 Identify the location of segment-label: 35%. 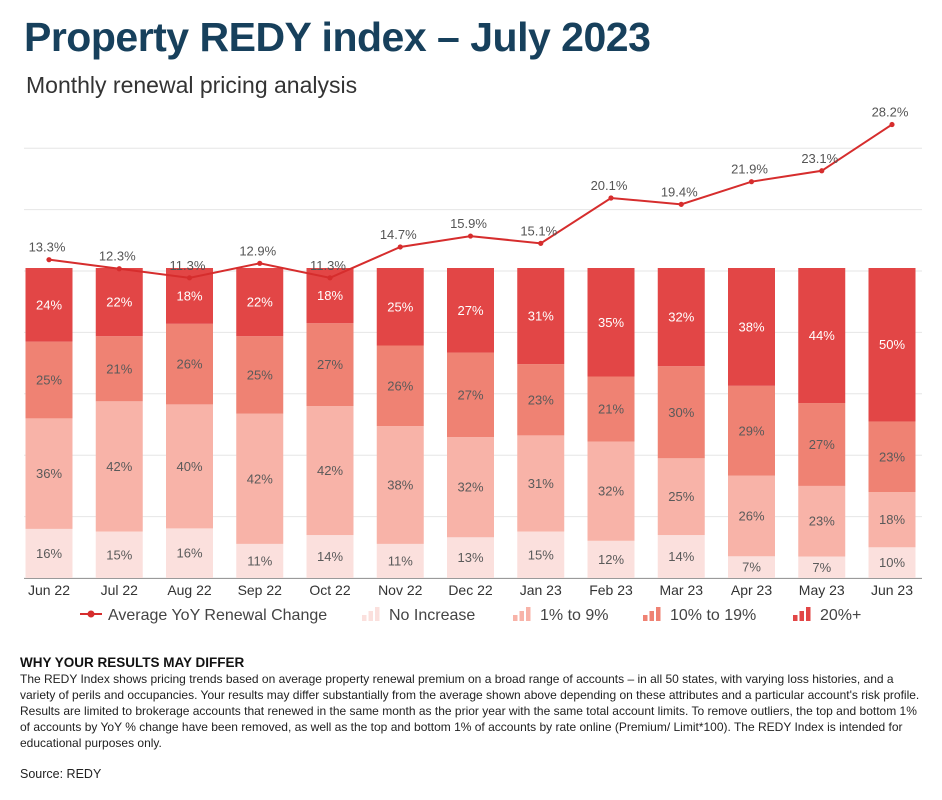
(611, 322).